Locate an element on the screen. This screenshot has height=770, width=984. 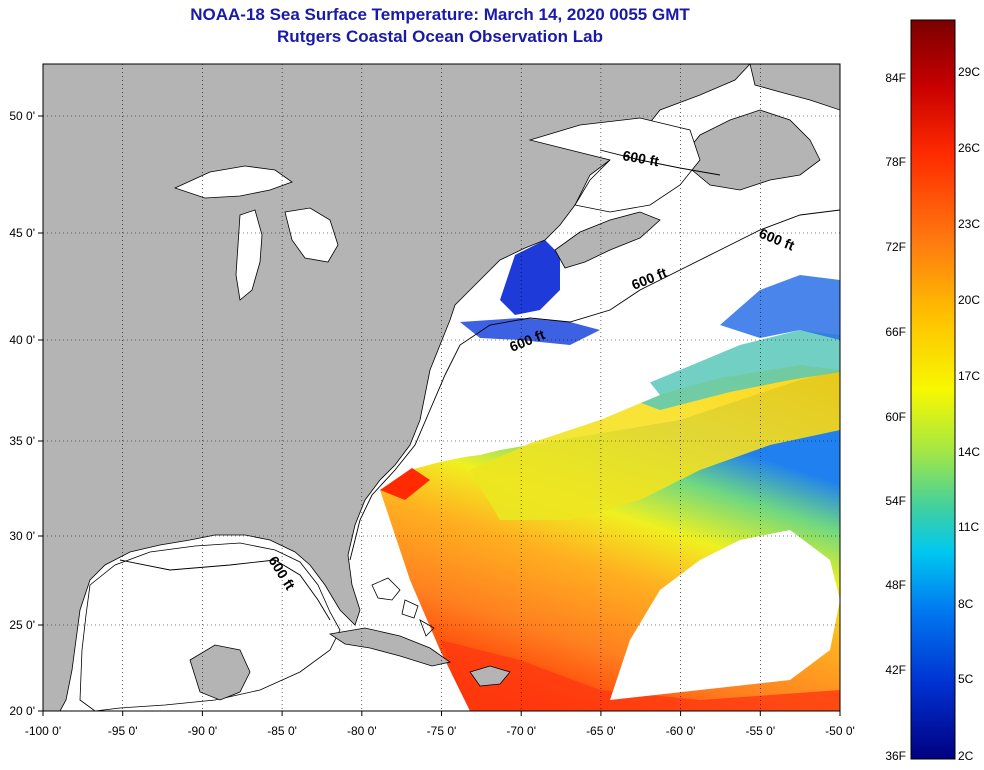
colorbar-f-label: 84F is located at coordinates (895, 78).